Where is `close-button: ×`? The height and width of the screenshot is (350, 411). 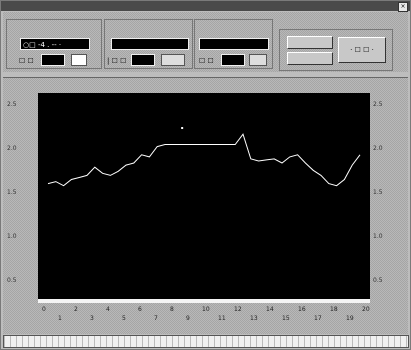
close-button: × is located at coordinates (403, 7).